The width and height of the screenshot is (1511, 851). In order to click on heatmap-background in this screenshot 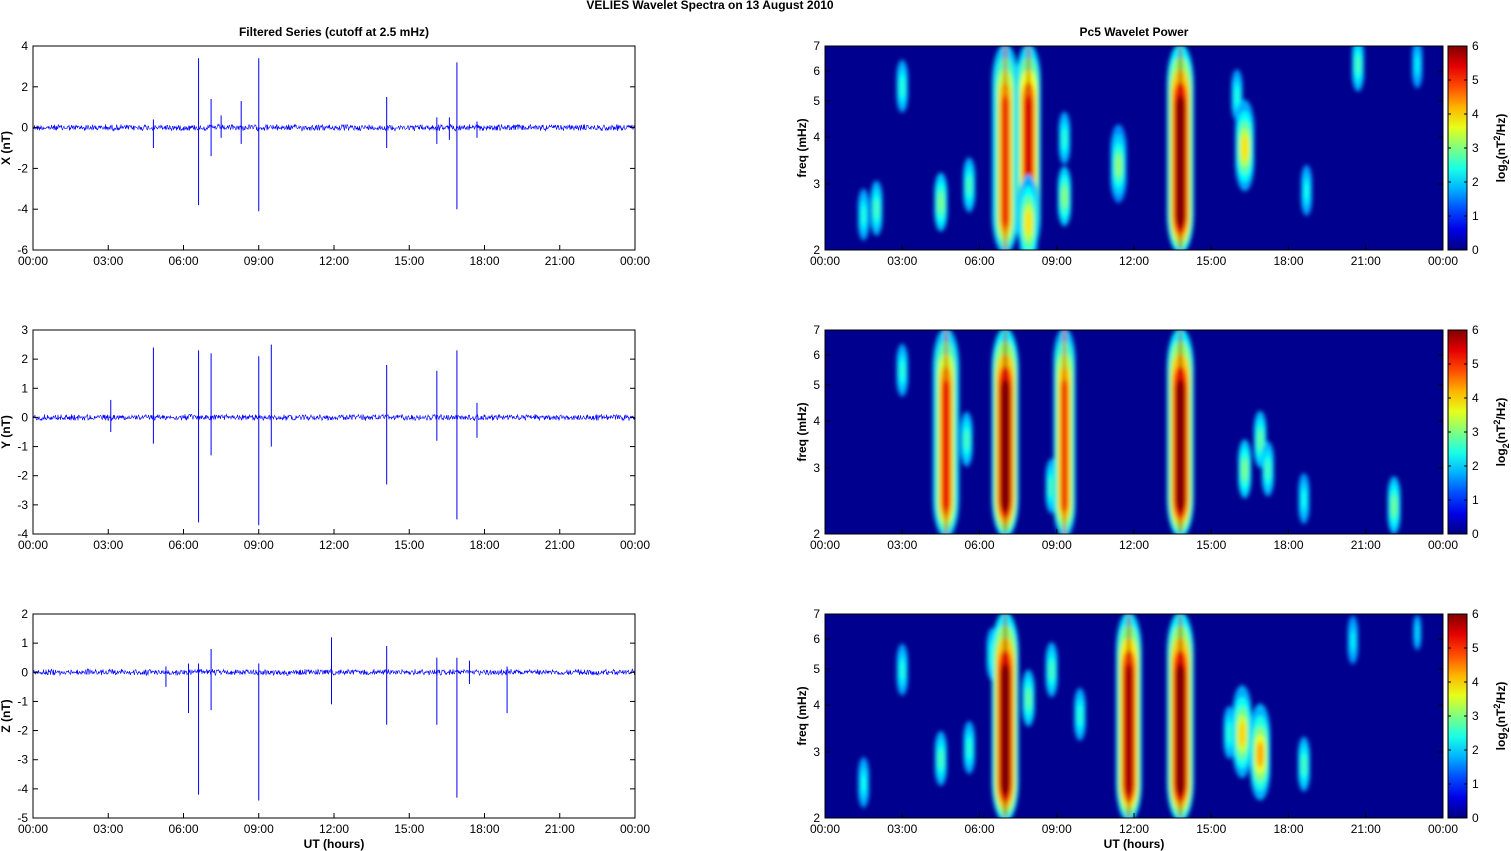, I will do `click(1134, 148)`.